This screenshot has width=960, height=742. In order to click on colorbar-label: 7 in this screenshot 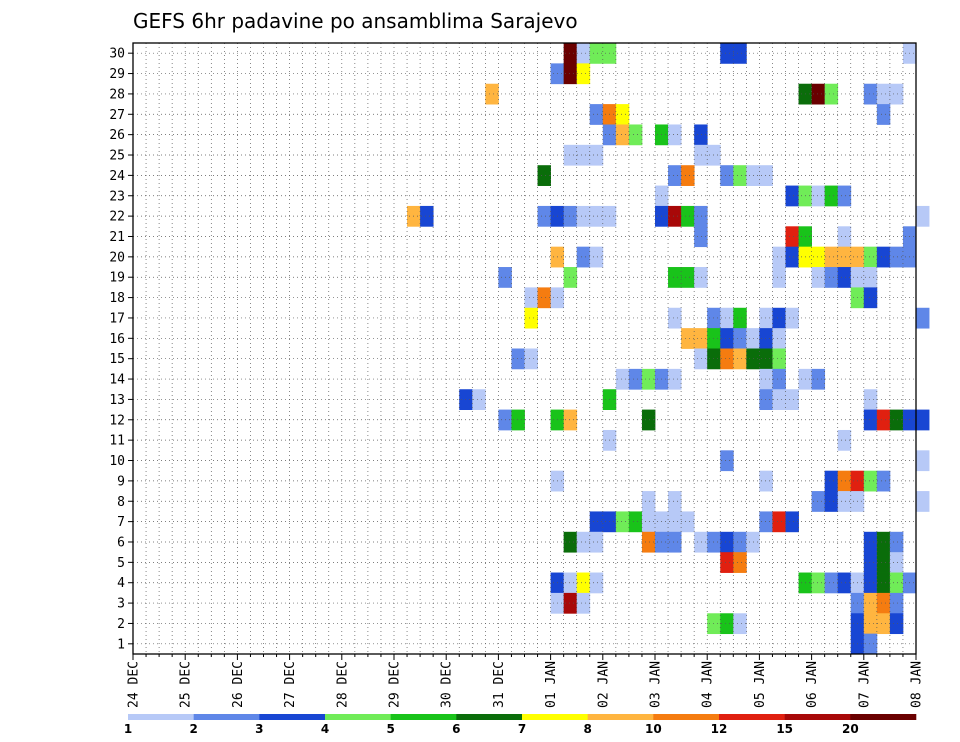, I will do `click(522, 729)`.